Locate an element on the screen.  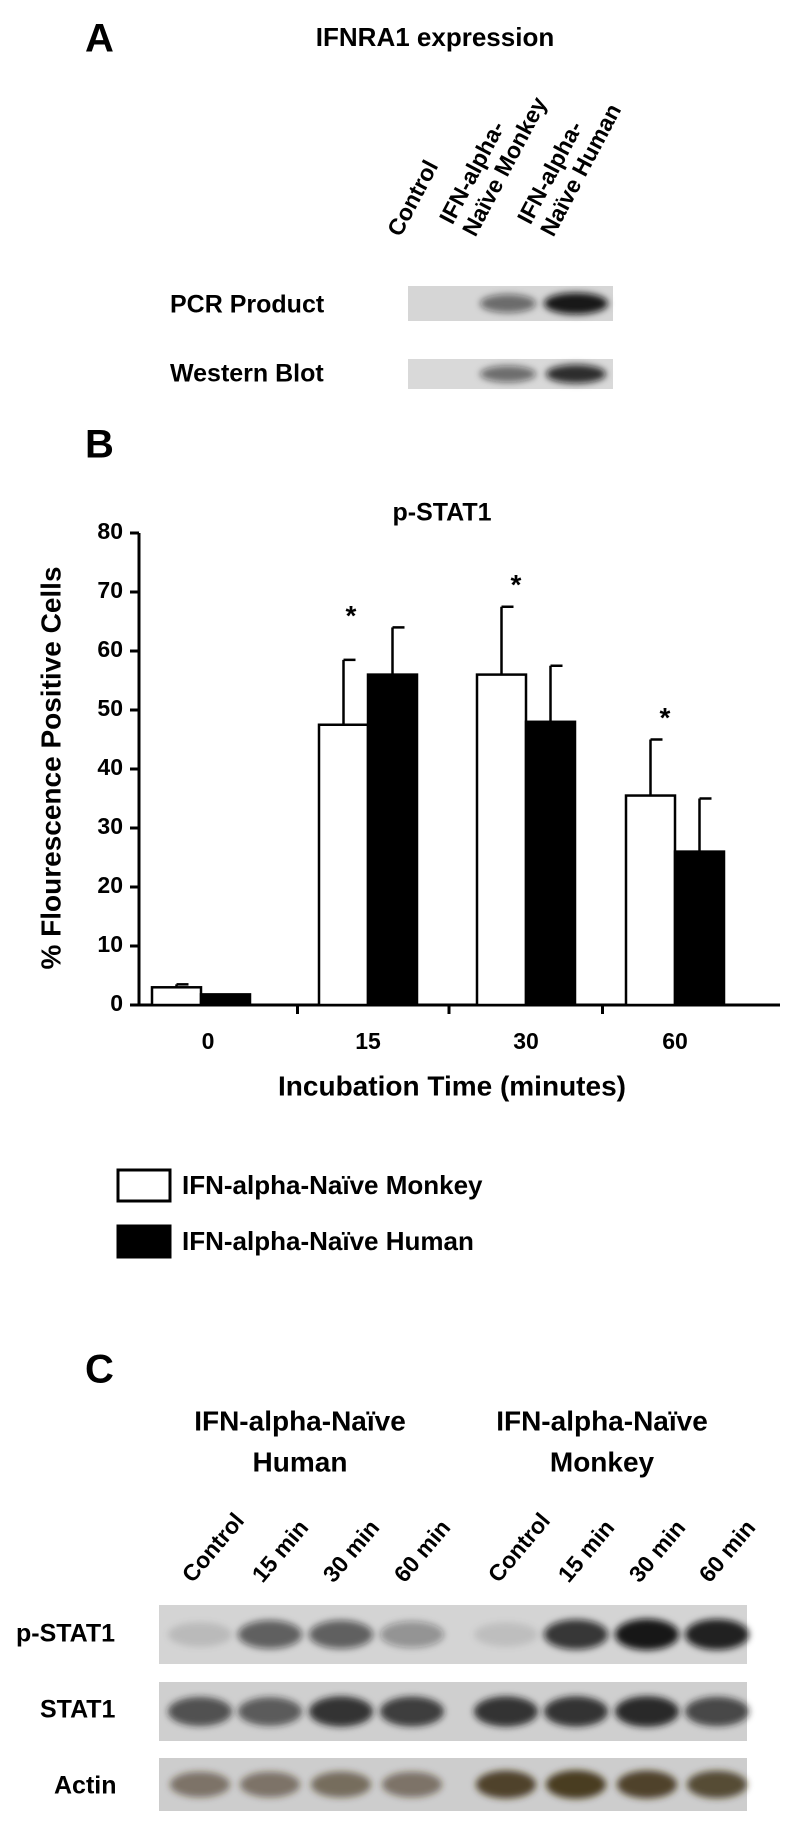
y-tick-label: 0 is located at coordinates (116, 1003).